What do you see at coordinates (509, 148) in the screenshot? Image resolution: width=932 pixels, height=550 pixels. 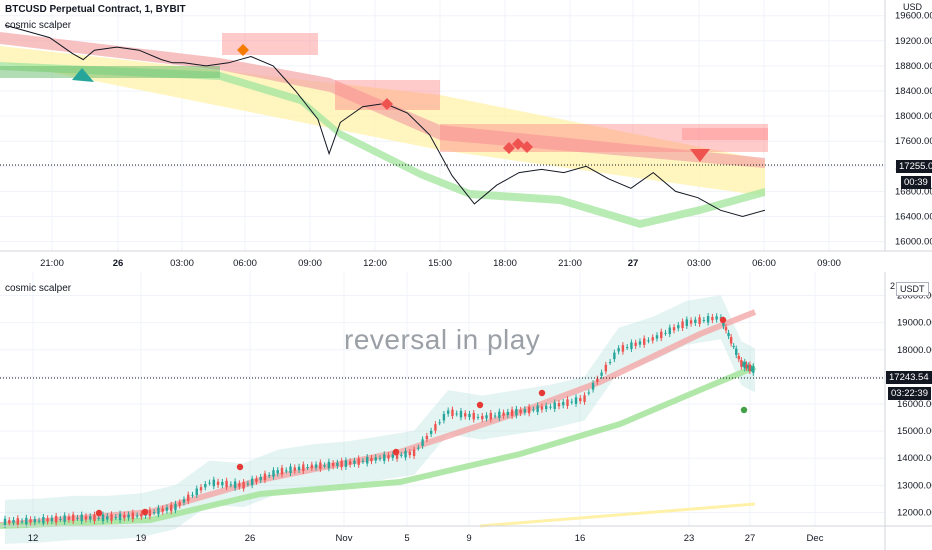 I see `top-signal-diamond` at bounding box center [509, 148].